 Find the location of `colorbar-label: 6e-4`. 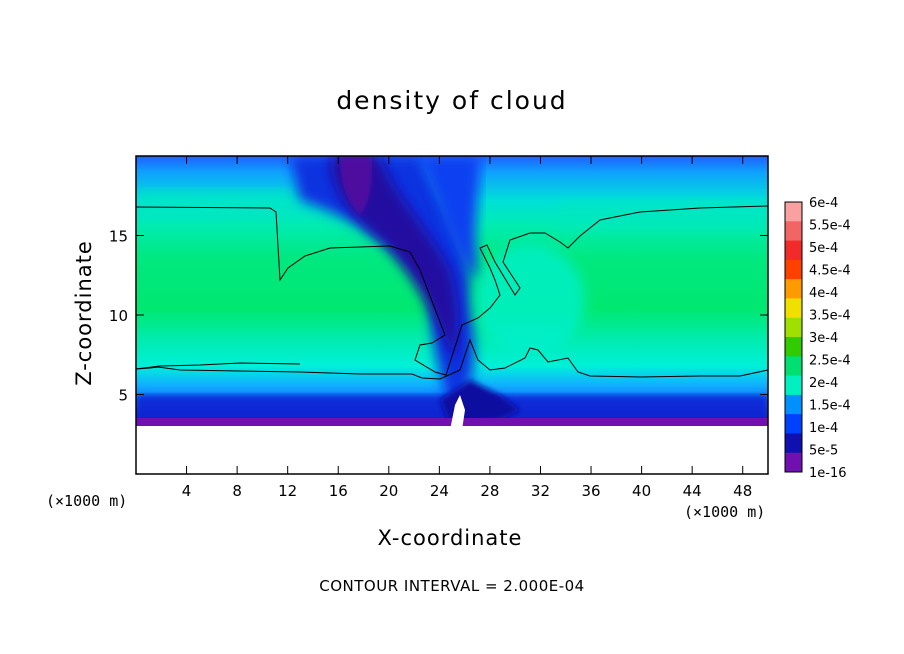

colorbar-label: 6e-4 is located at coordinates (823, 203).